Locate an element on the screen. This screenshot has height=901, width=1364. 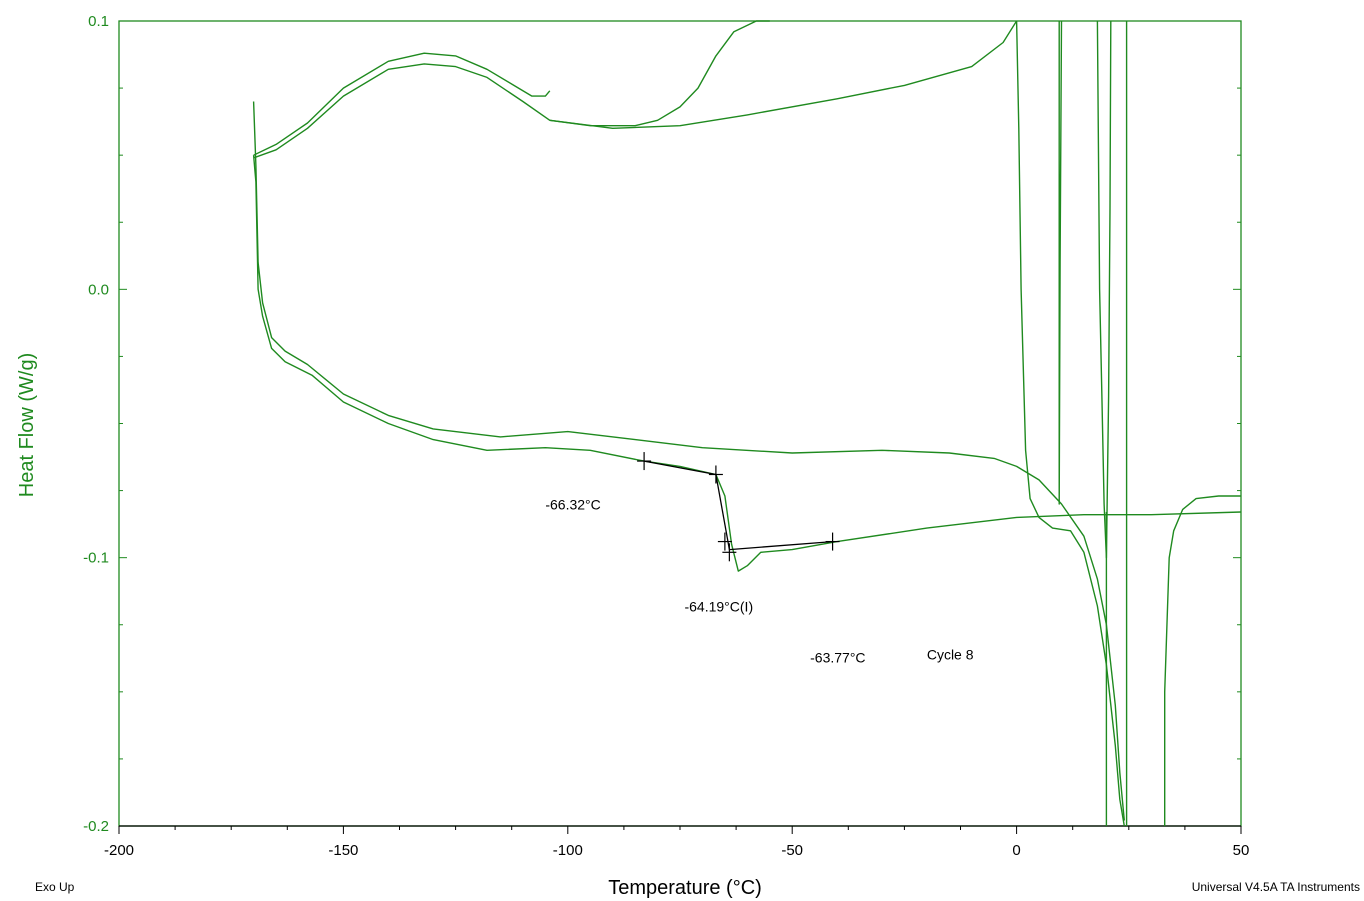
marker-group is located at coordinates (738, 507).